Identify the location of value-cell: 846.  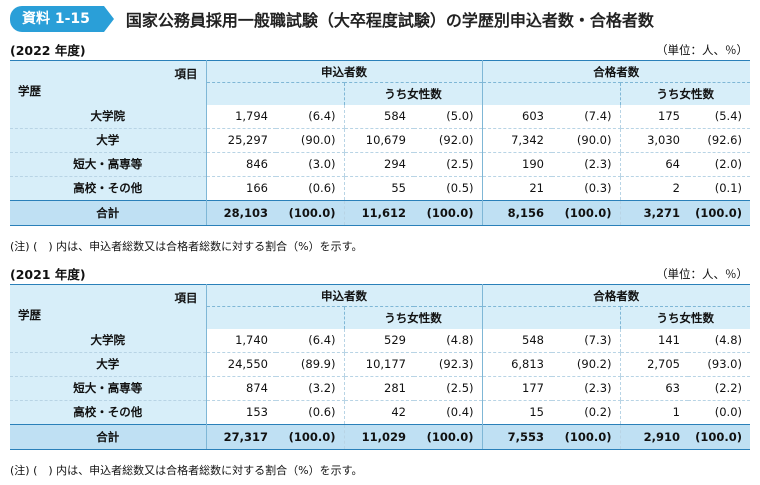
(241, 164).